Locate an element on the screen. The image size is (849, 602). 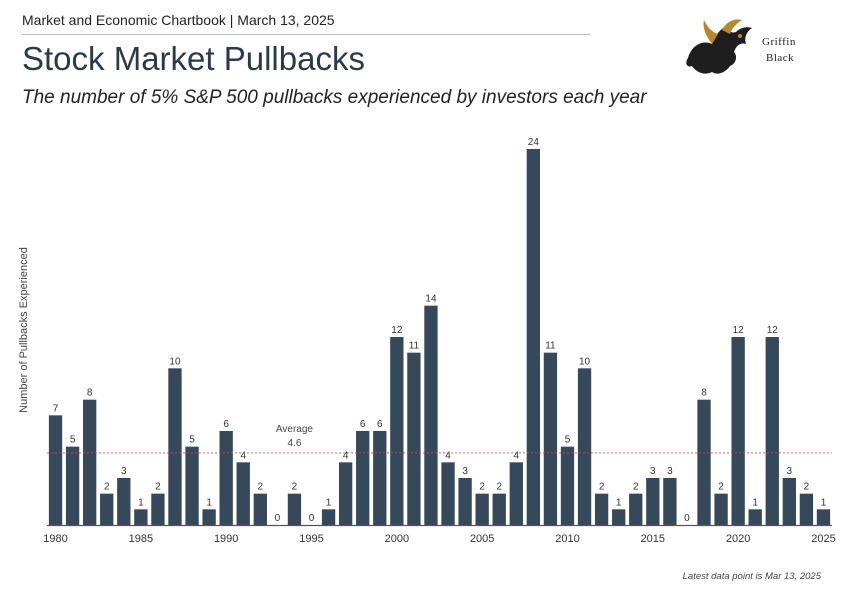
bar-2009 is located at coordinates (550, 438).